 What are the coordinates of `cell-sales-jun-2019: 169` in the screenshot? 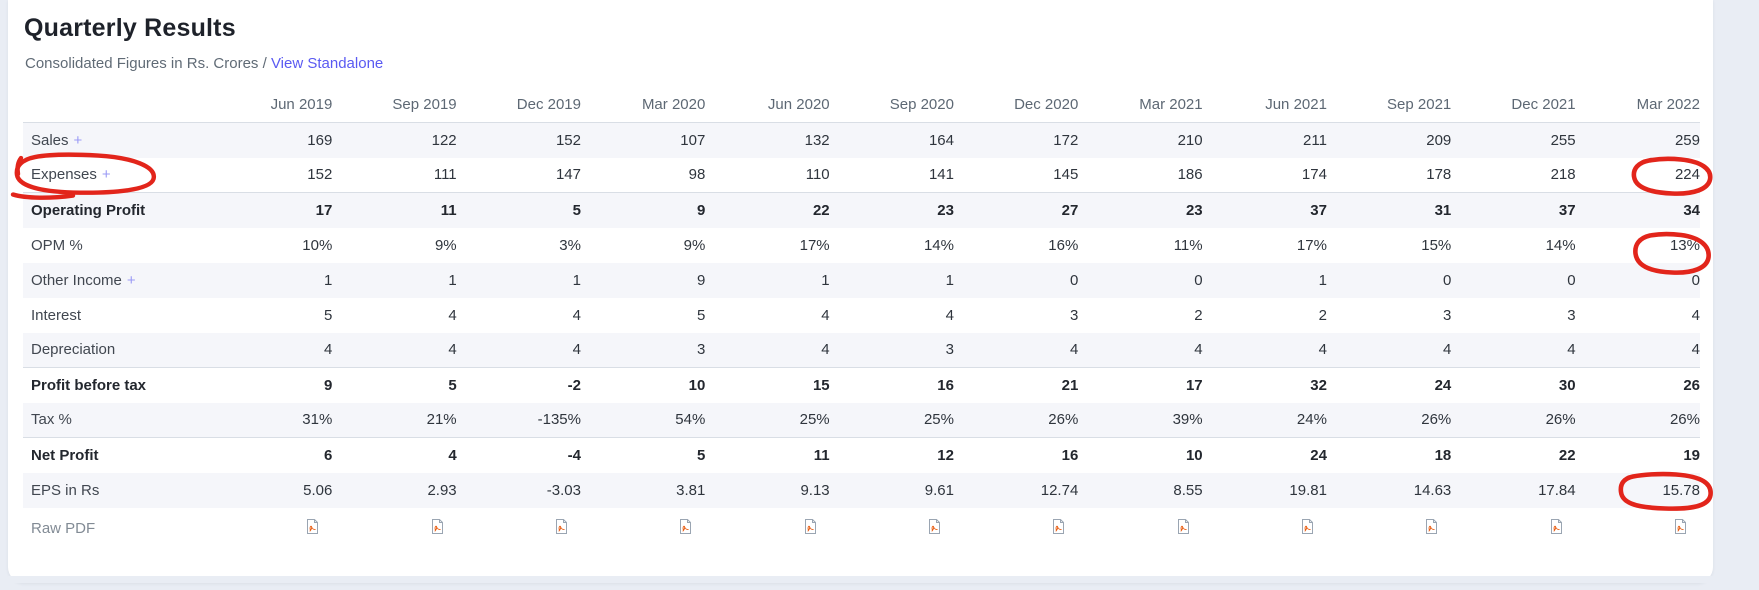 It's located at (270, 140).